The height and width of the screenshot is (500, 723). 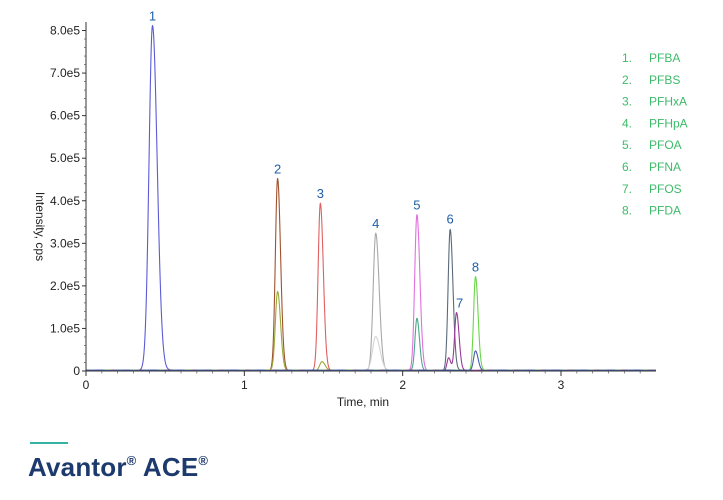 I want to click on y-tick-label: 2.0e5, so click(x=65, y=286).